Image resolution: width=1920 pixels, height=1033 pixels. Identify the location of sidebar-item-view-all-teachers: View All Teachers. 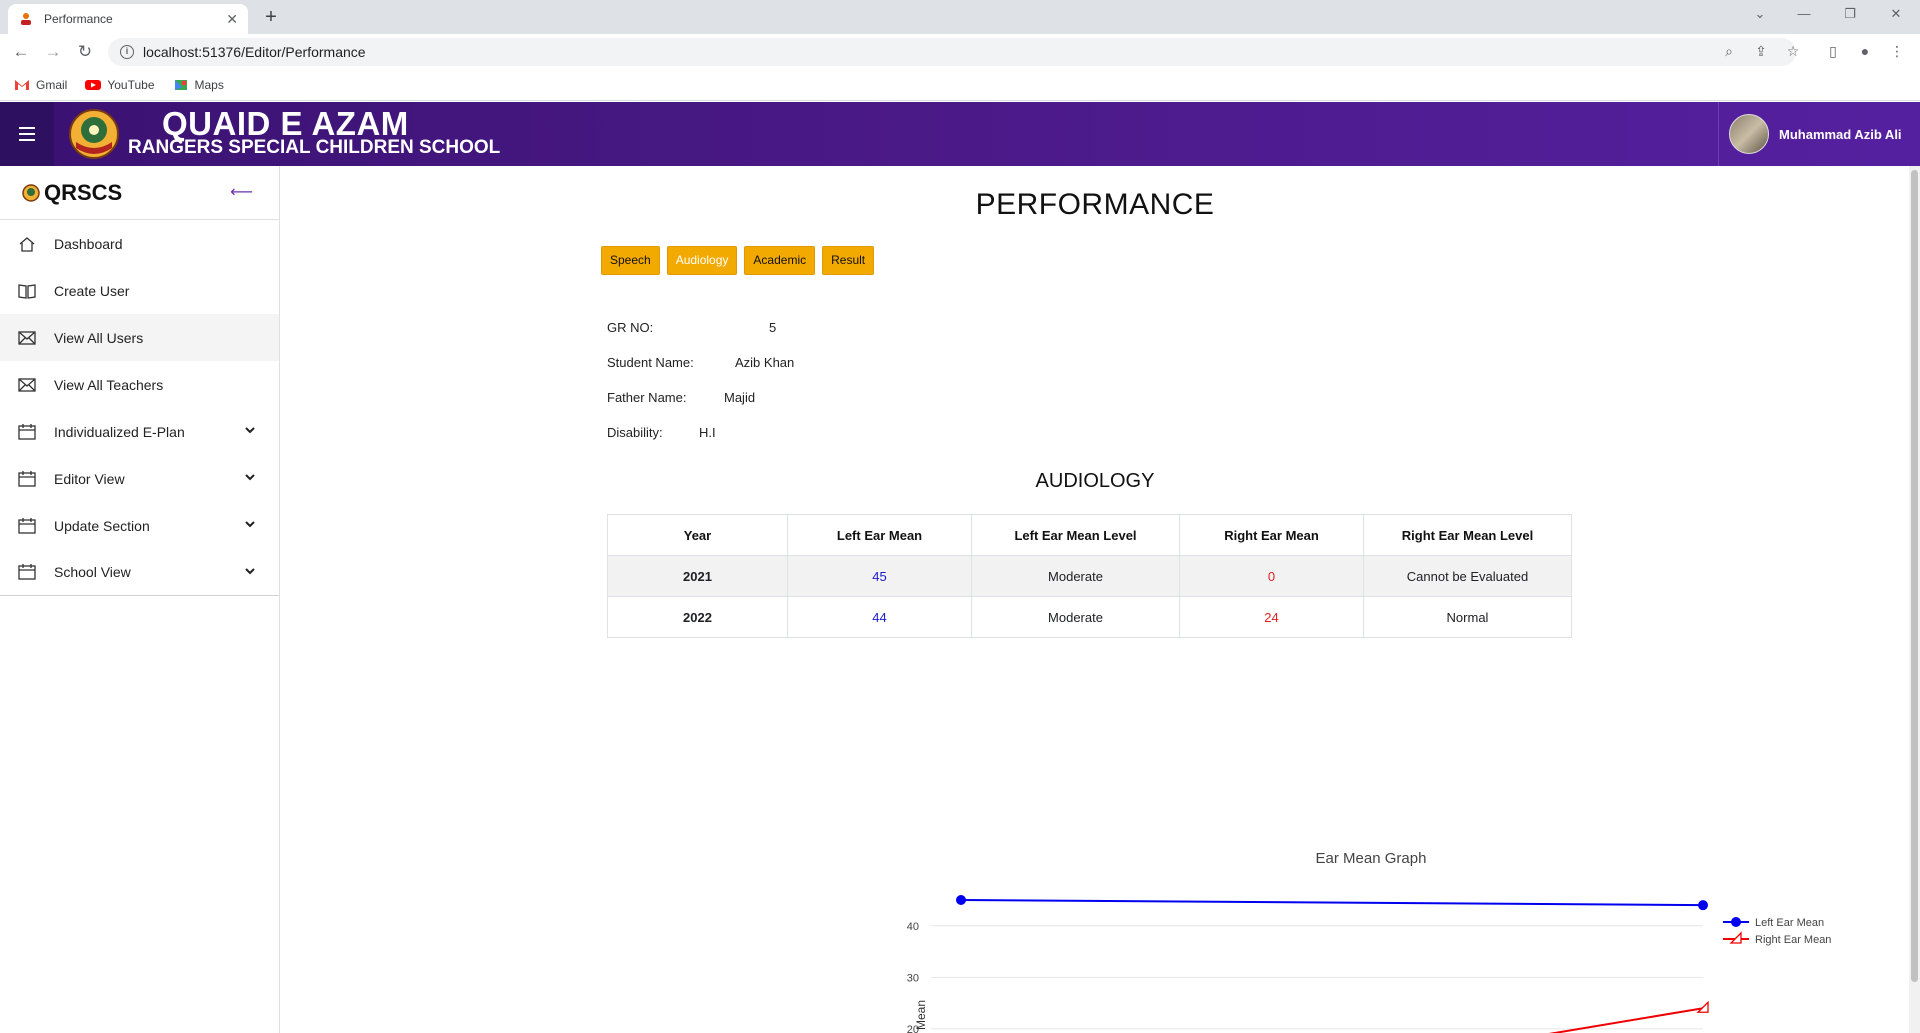
(139, 384).